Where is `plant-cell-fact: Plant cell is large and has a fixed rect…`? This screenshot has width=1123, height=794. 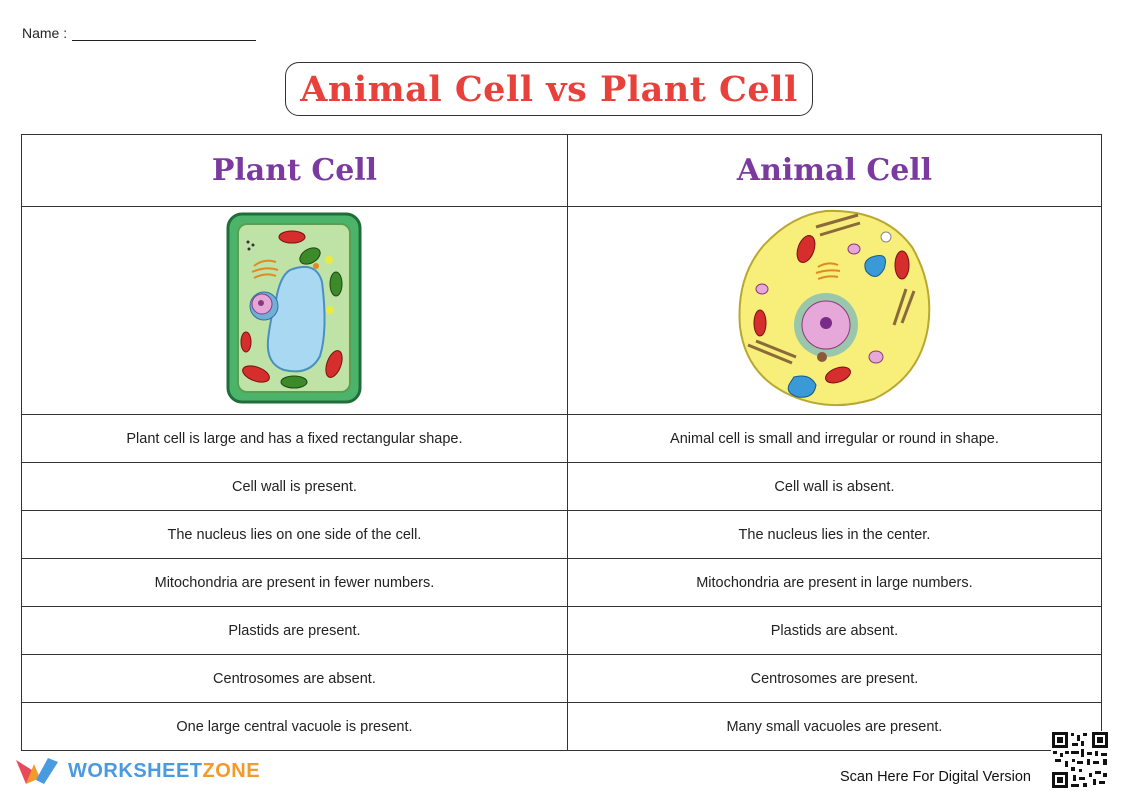
plant-cell-fact: Plant cell is large and has a fixed rect… is located at coordinates (294, 438).